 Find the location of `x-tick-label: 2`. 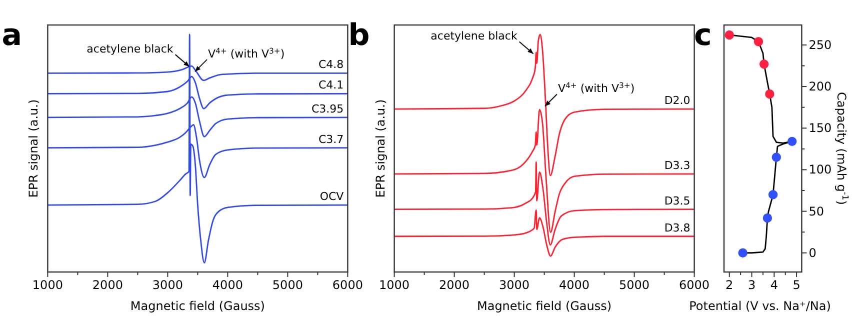

x-tick-label: 2 is located at coordinates (730, 285).